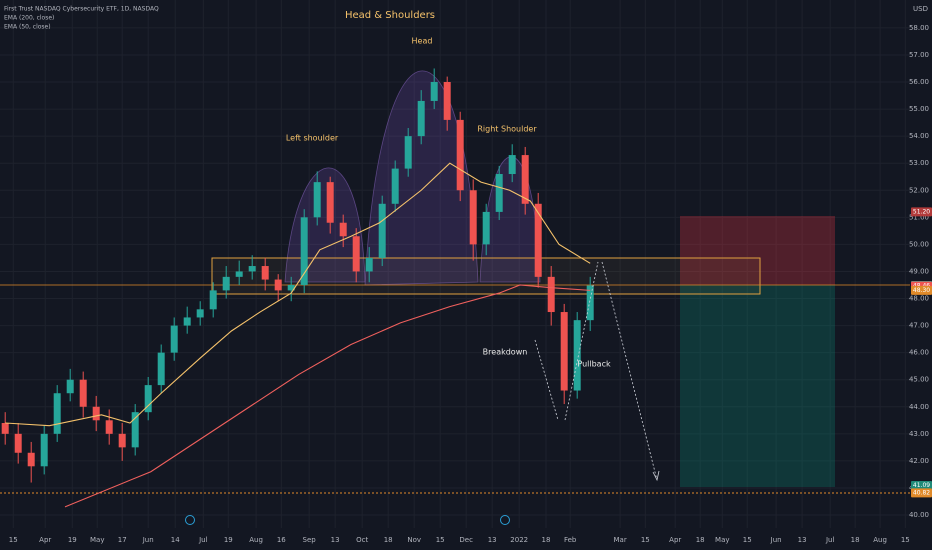 This screenshot has width=932, height=550. What do you see at coordinates (122, 540) in the screenshot?
I see `x-tick-label: 17` at bounding box center [122, 540].